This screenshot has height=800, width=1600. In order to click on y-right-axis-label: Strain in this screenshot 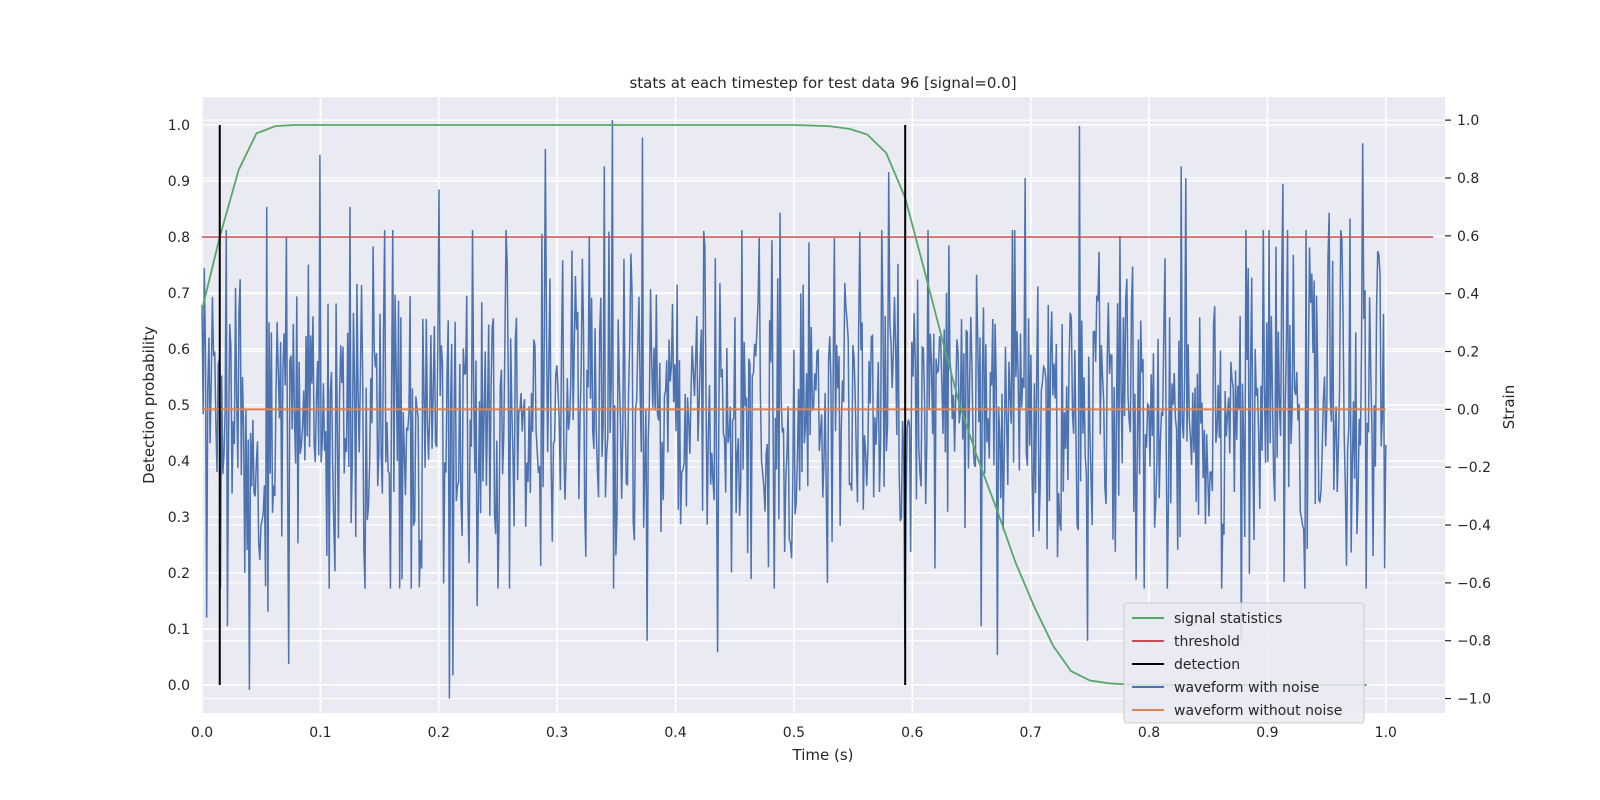, I will do `click(1509, 407)`.